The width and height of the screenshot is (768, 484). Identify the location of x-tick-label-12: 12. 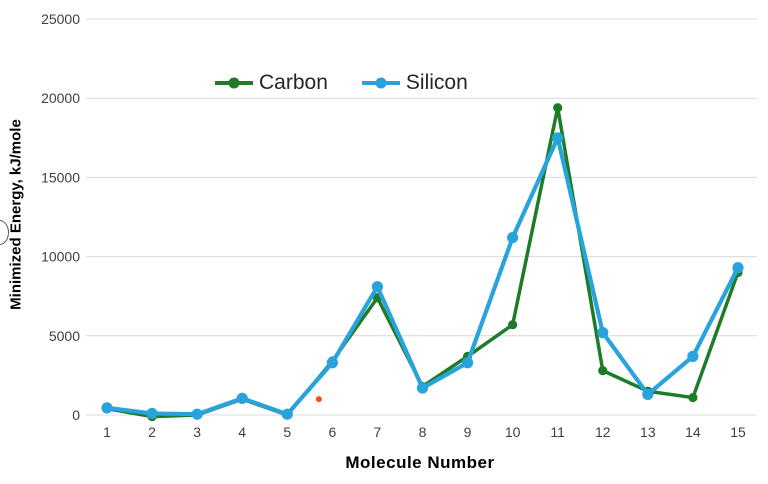
(603, 432).